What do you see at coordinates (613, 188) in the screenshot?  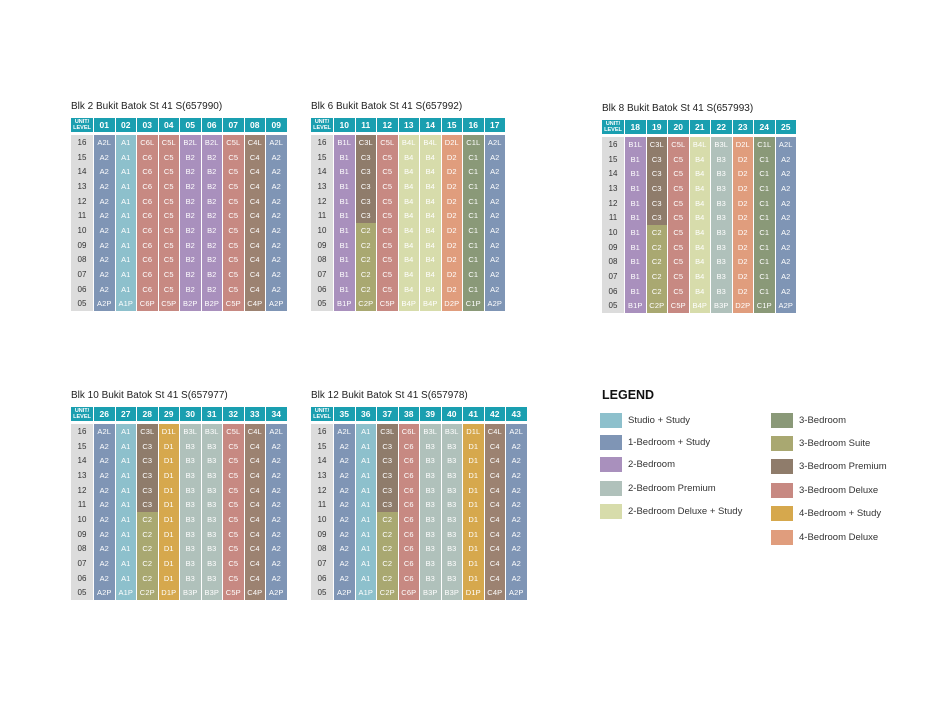 I see `level-label: 13` at bounding box center [613, 188].